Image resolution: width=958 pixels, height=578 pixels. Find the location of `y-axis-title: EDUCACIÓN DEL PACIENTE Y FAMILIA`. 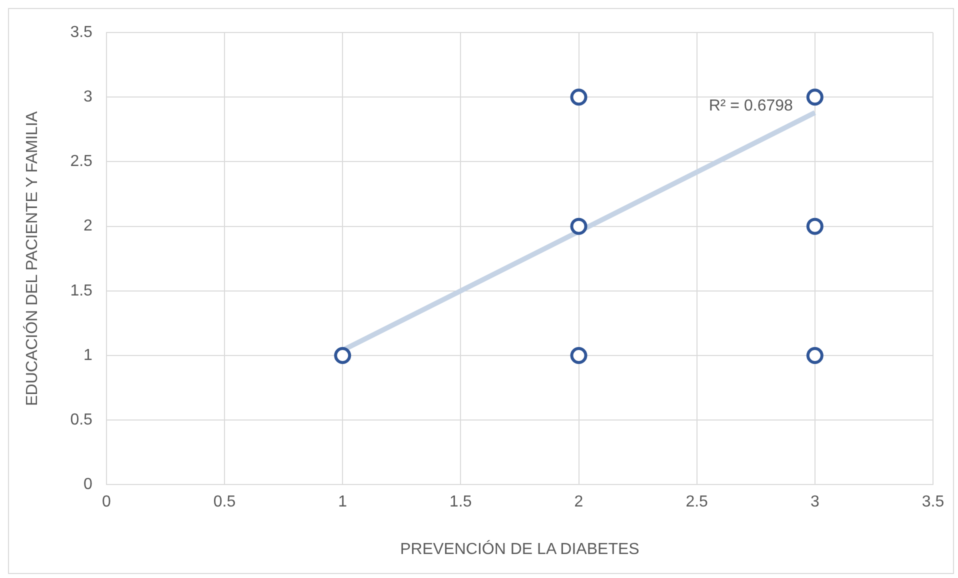

y-axis-title: EDUCACIÓN DEL PACIENTE Y FAMILIA is located at coordinates (32, 258).